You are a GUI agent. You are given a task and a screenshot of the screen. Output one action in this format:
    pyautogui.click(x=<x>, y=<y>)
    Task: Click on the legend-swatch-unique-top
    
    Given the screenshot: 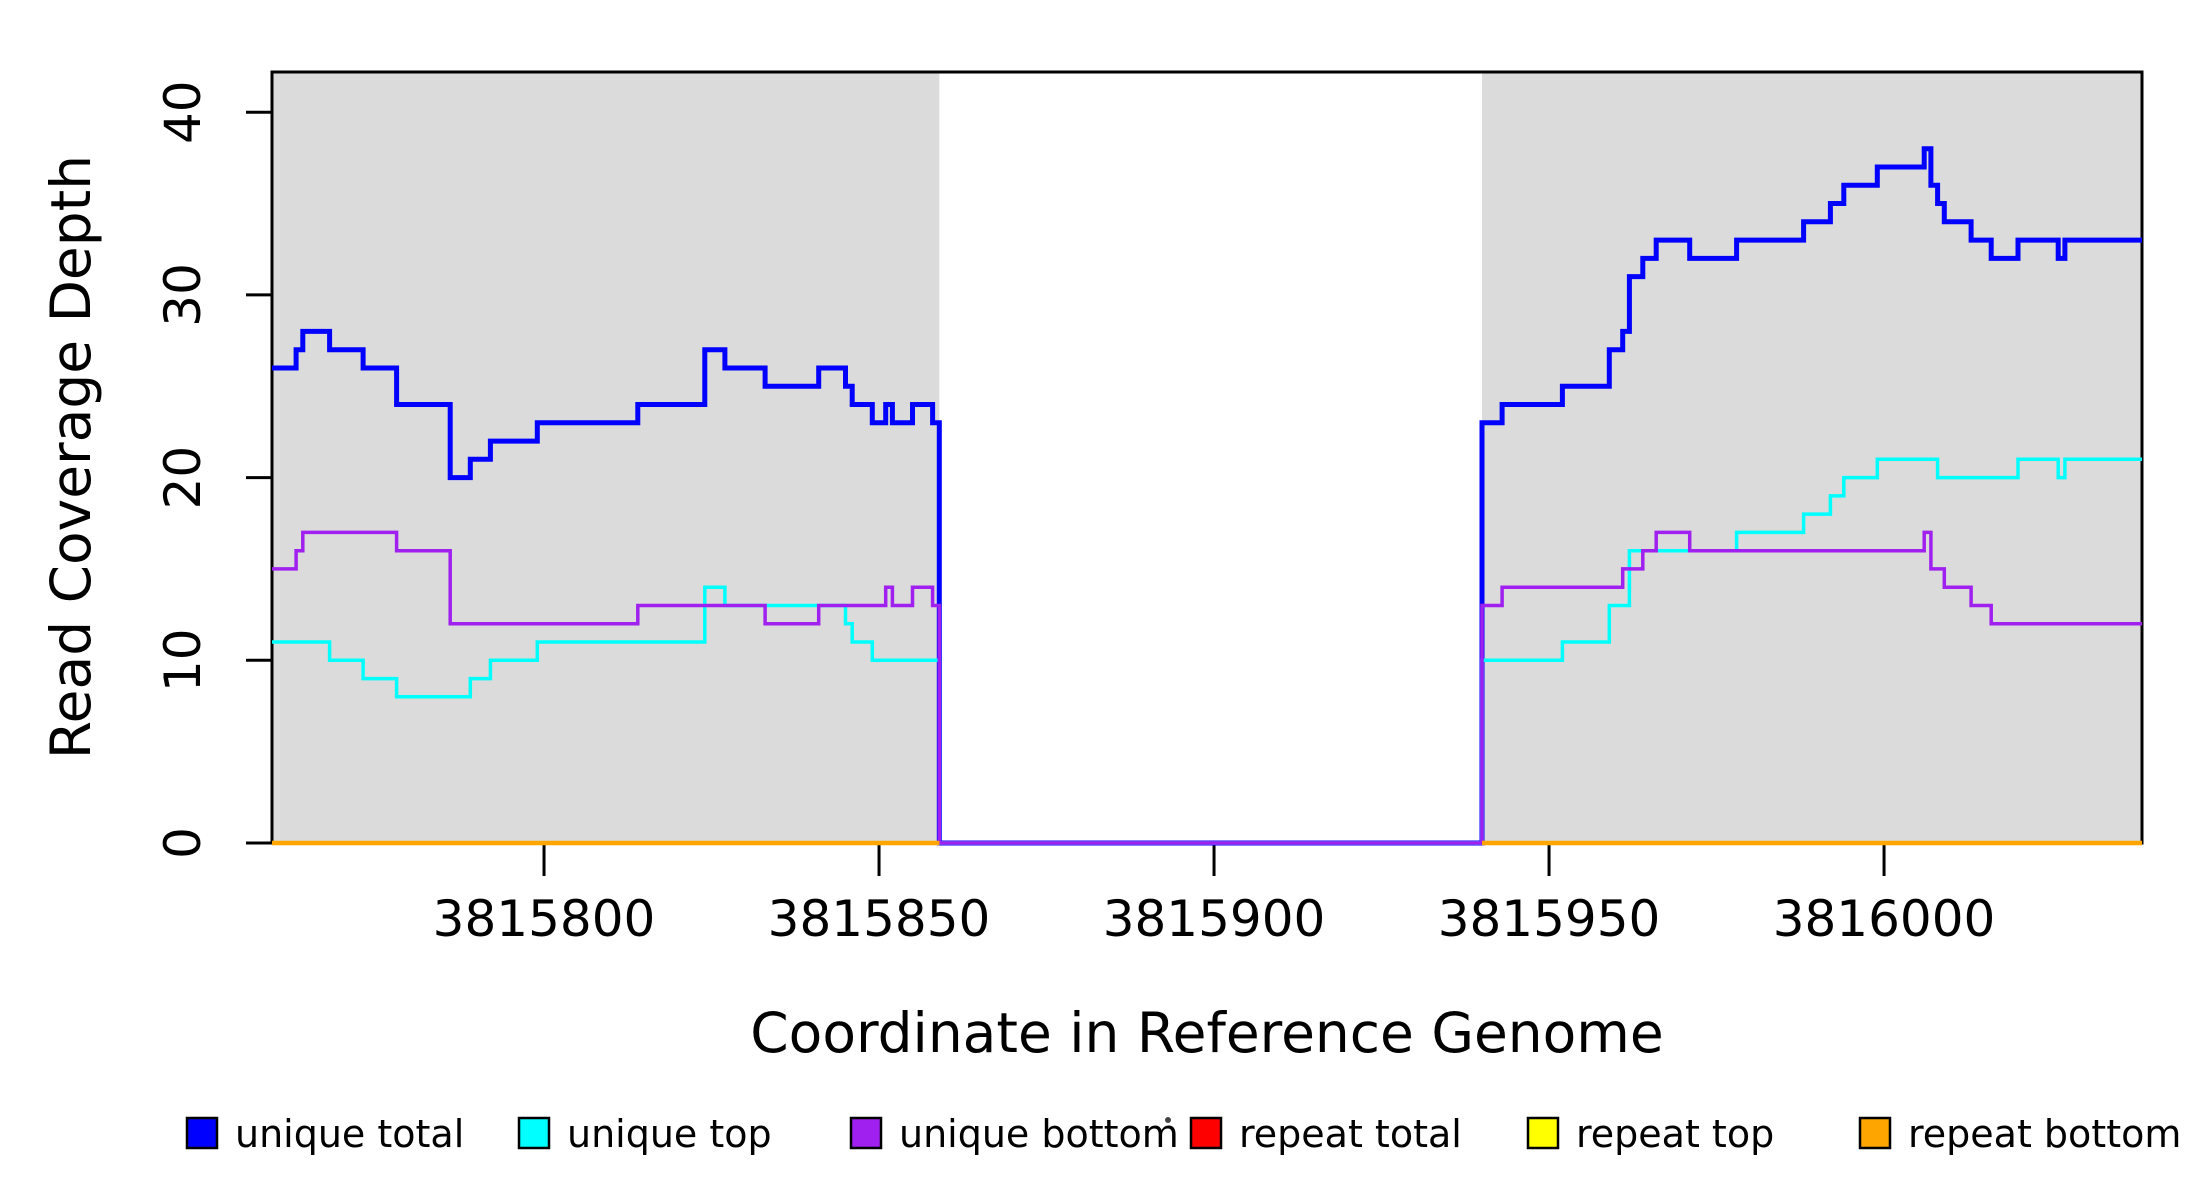 What is the action you would take?
    pyautogui.click(x=534, y=1133)
    